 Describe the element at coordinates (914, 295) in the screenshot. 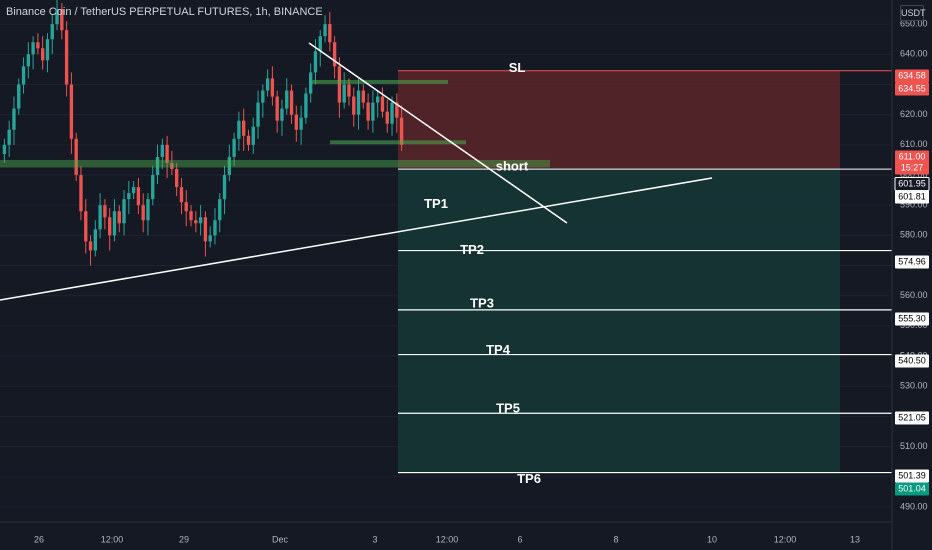

I see `y-tick-label: 560.00` at that location.